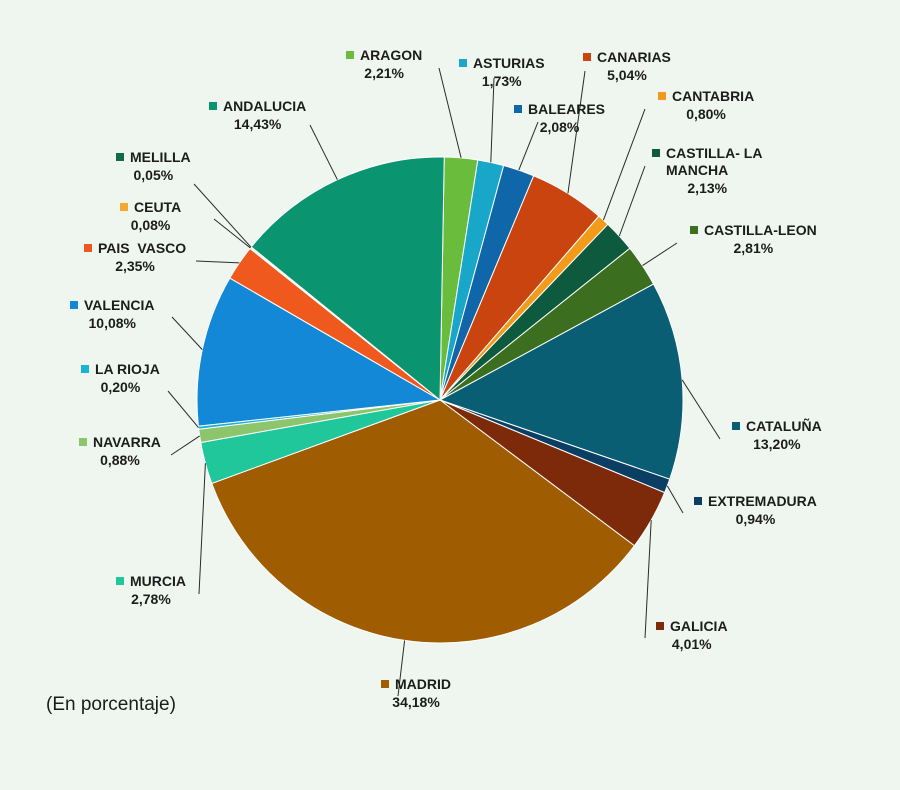  Describe the element at coordinates (714, 153) in the screenshot. I see `slice-name: CASTILLA- LA` at that location.